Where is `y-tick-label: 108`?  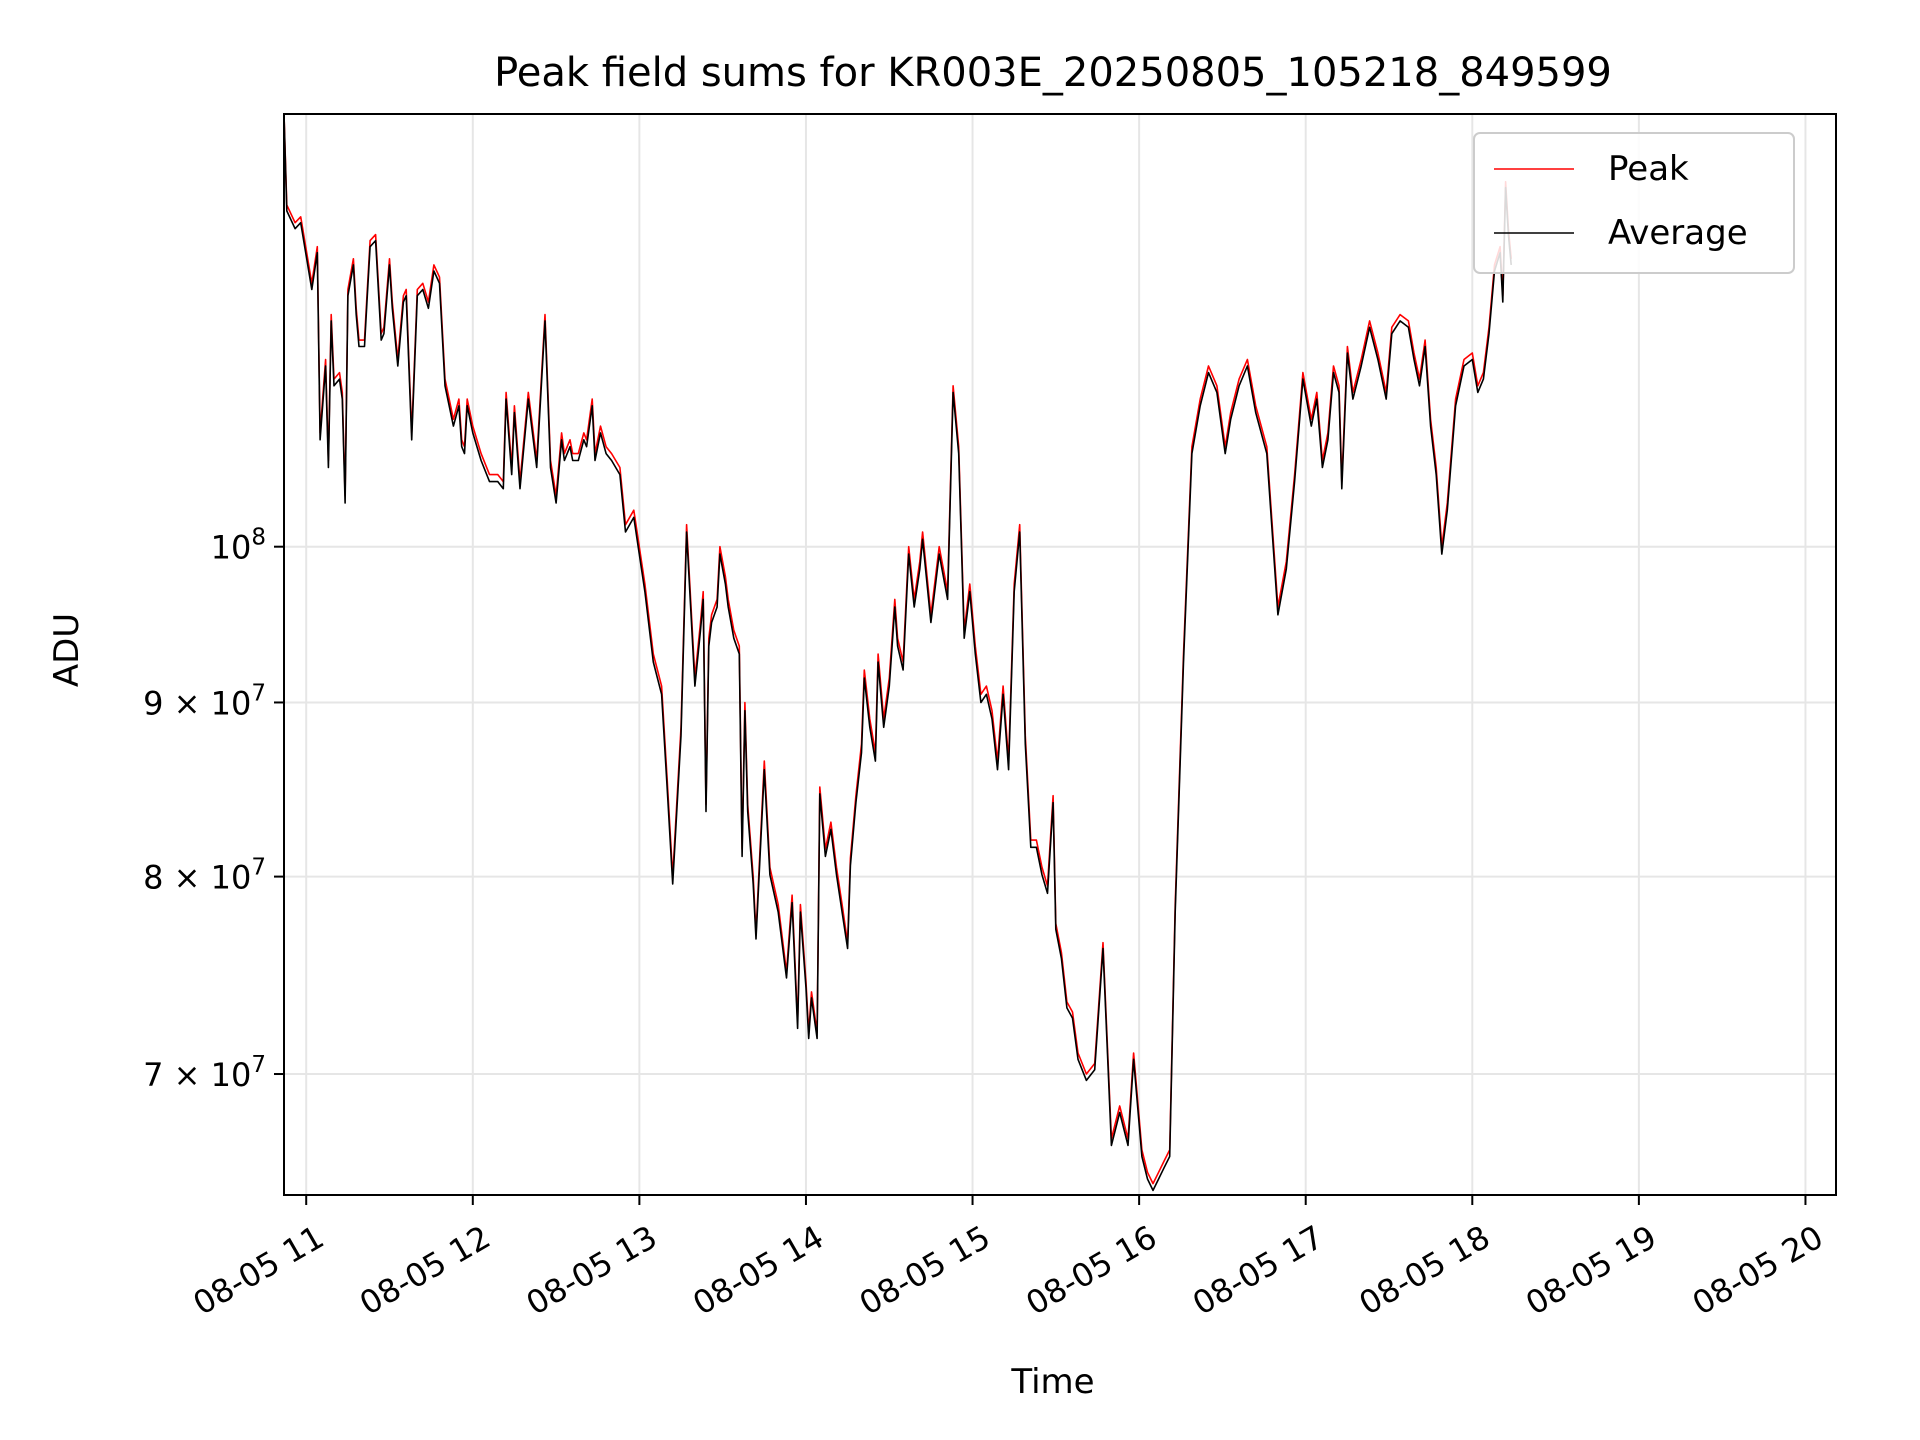
y-tick-label: 108 is located at coordinates (238, 546).